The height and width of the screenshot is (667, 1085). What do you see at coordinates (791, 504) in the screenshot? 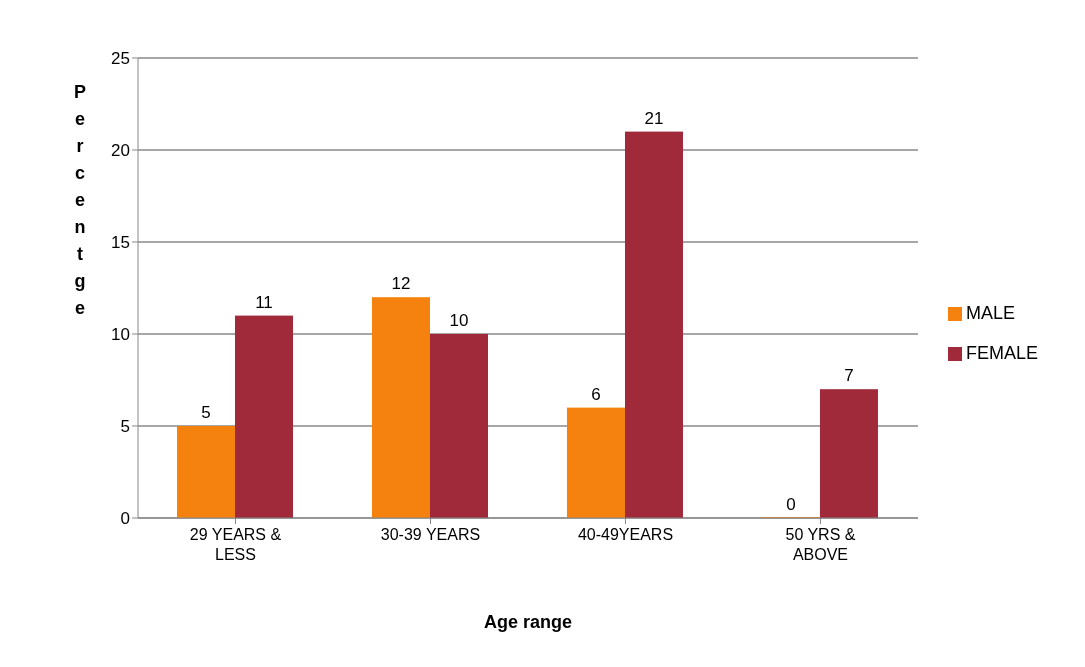
I see `data-label: 0` at bounding box center [791, 504].